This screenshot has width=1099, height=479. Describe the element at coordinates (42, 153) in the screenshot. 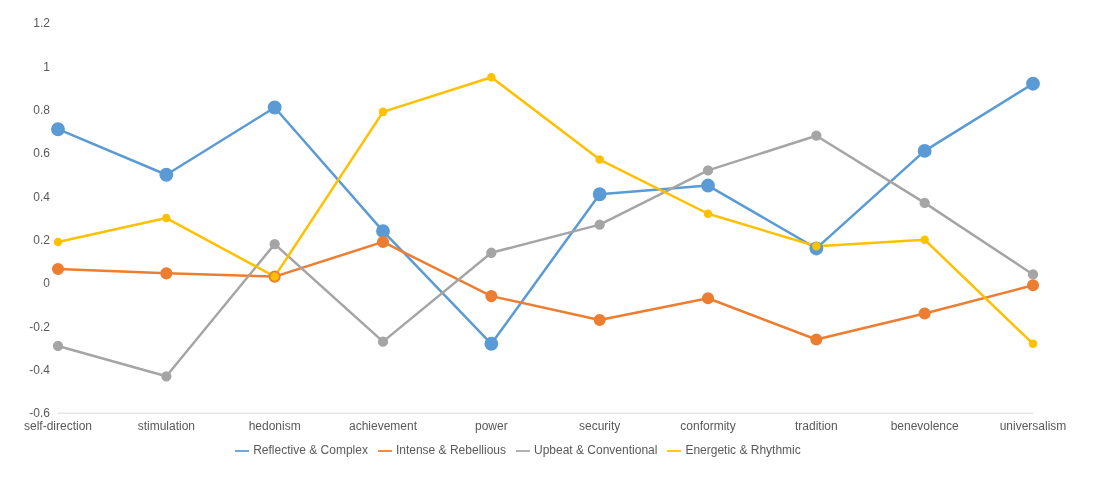

I see `y-tick-label: 0.6` at that location.